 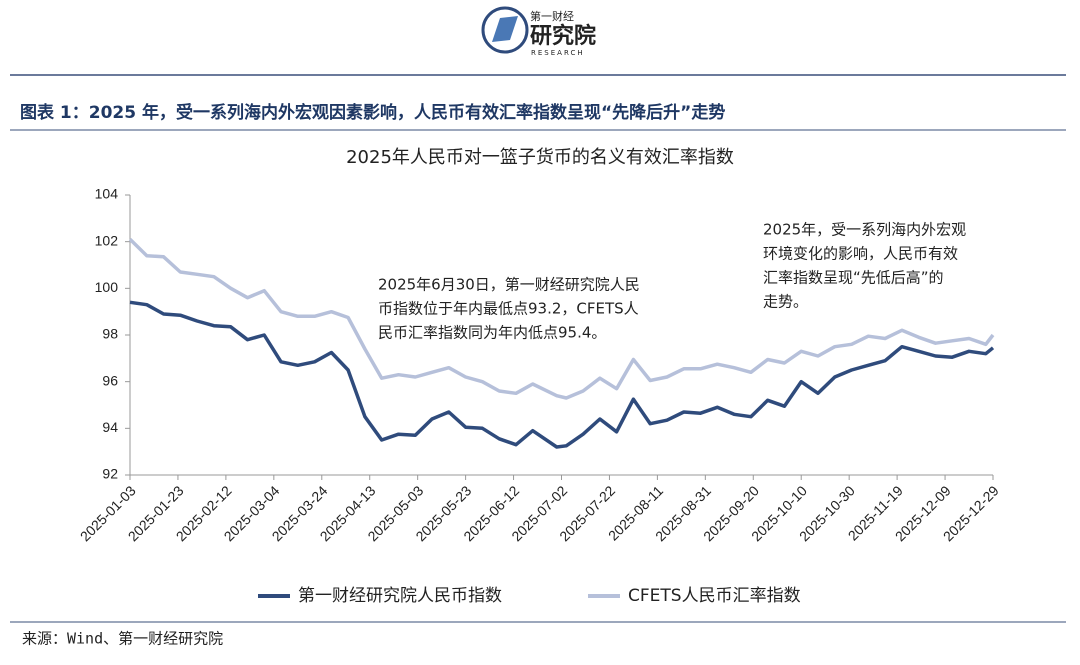 I want to click on logo-top: 第一财经, so click(x=552, y=16).